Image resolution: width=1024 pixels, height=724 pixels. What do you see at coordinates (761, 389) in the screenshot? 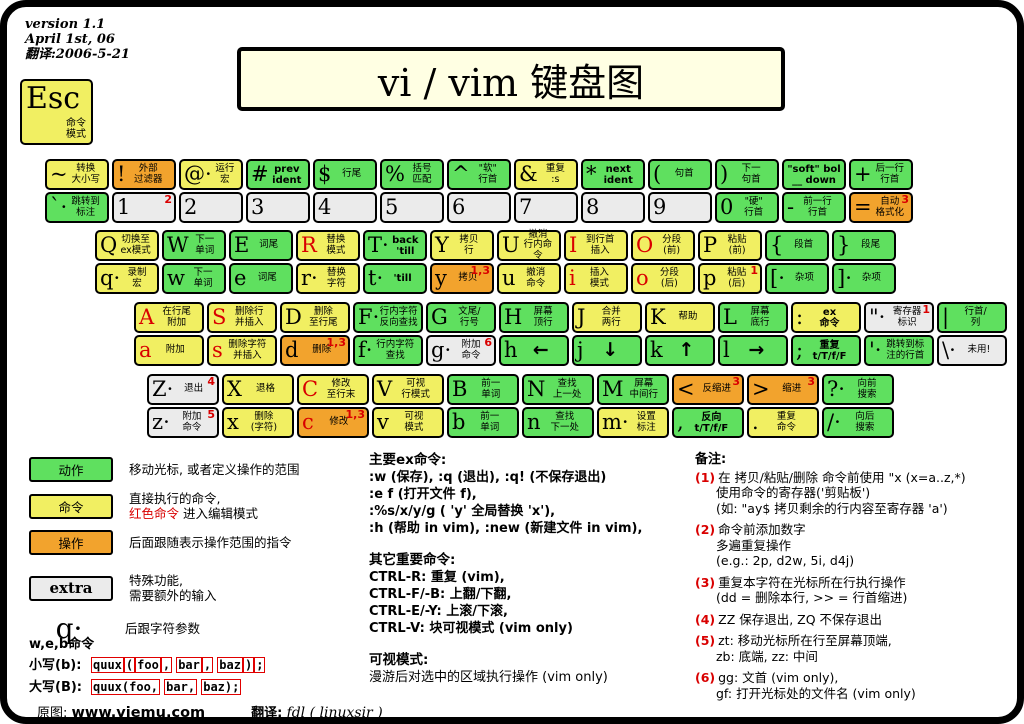
I see `key-symbol: >` at bounding box center [761, 389].